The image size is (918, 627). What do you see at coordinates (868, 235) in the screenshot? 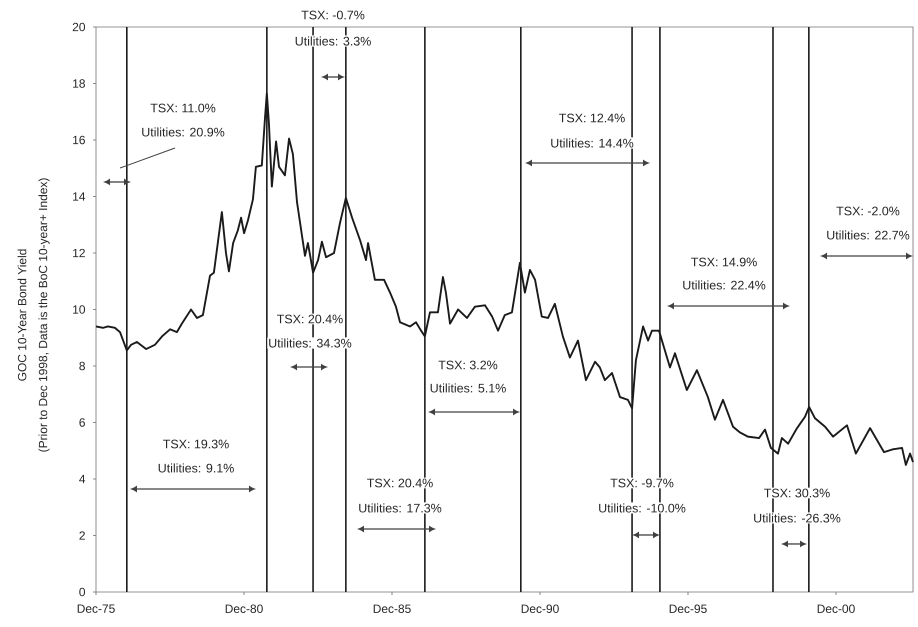
I see `annotation: Utilities: 22.7%` at bounding box center [868, 235].